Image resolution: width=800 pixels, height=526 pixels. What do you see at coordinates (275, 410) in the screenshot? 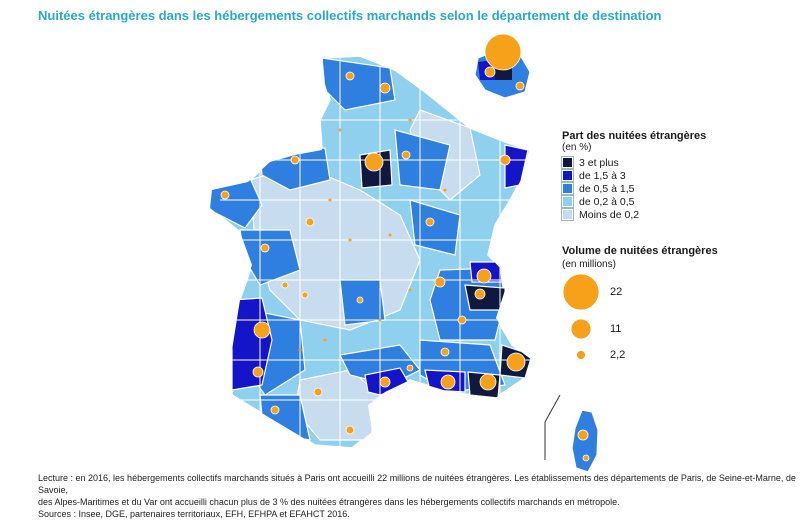
I see `bubble-pau` at bounding box center [275, 410].